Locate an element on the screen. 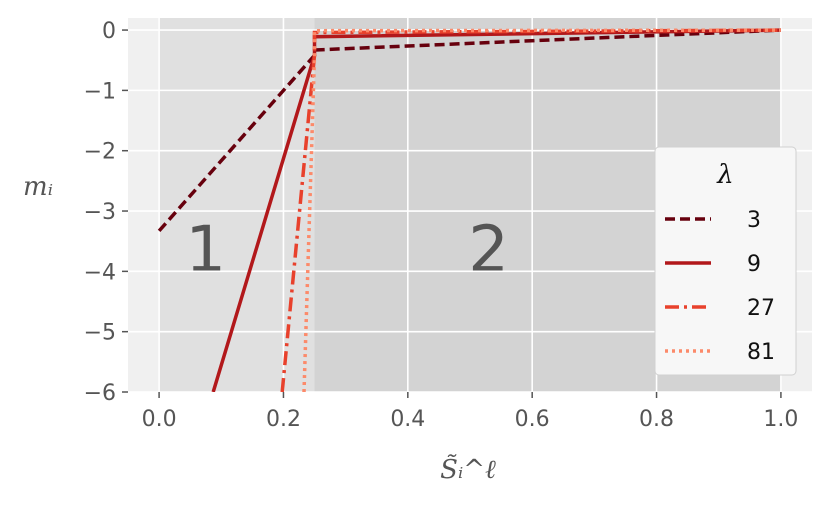 This screenshot has width=829, height=512. x-tick-label: 0.0 is located at coordinates (159, 419).